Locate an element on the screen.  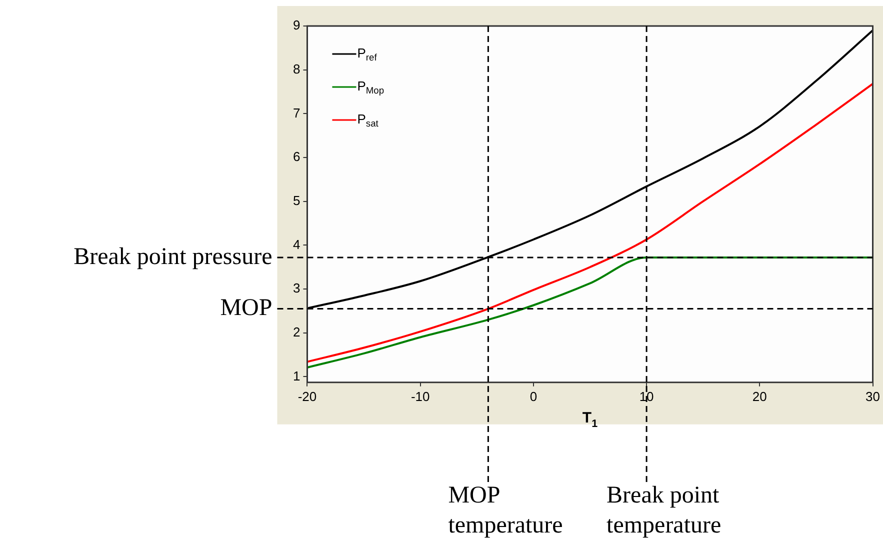
x-tick-label: 0 is located at coordinates (534, 396).